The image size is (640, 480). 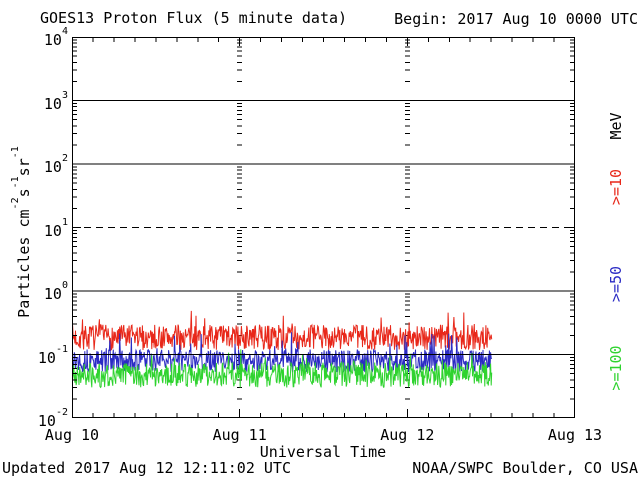 What do you see at coordinates (323, 452) in the screenshot?
I see `x-axis-label: Universal Time` at bounding box center [323, 452].